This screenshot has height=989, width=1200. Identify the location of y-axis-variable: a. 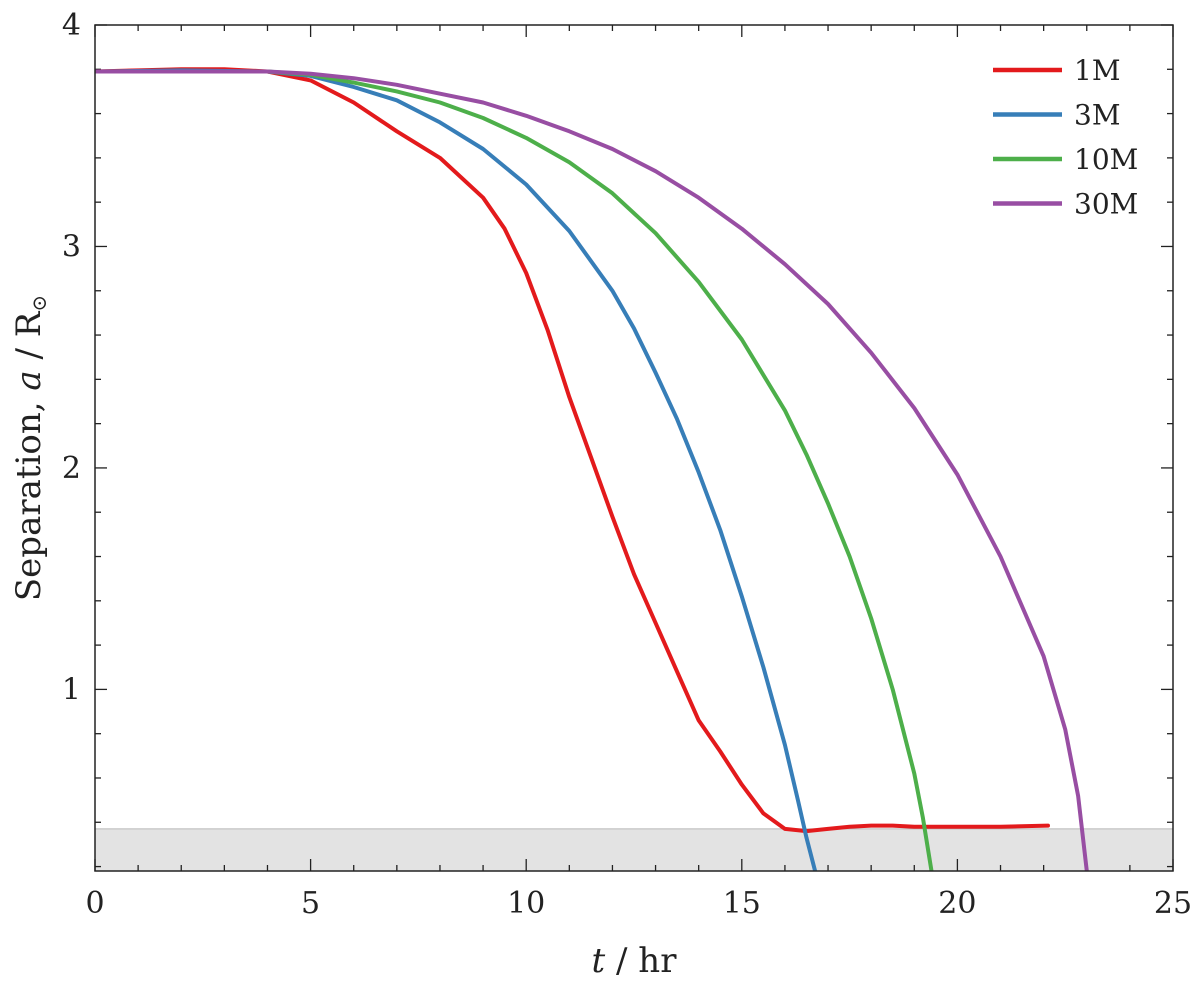
(29, 380).